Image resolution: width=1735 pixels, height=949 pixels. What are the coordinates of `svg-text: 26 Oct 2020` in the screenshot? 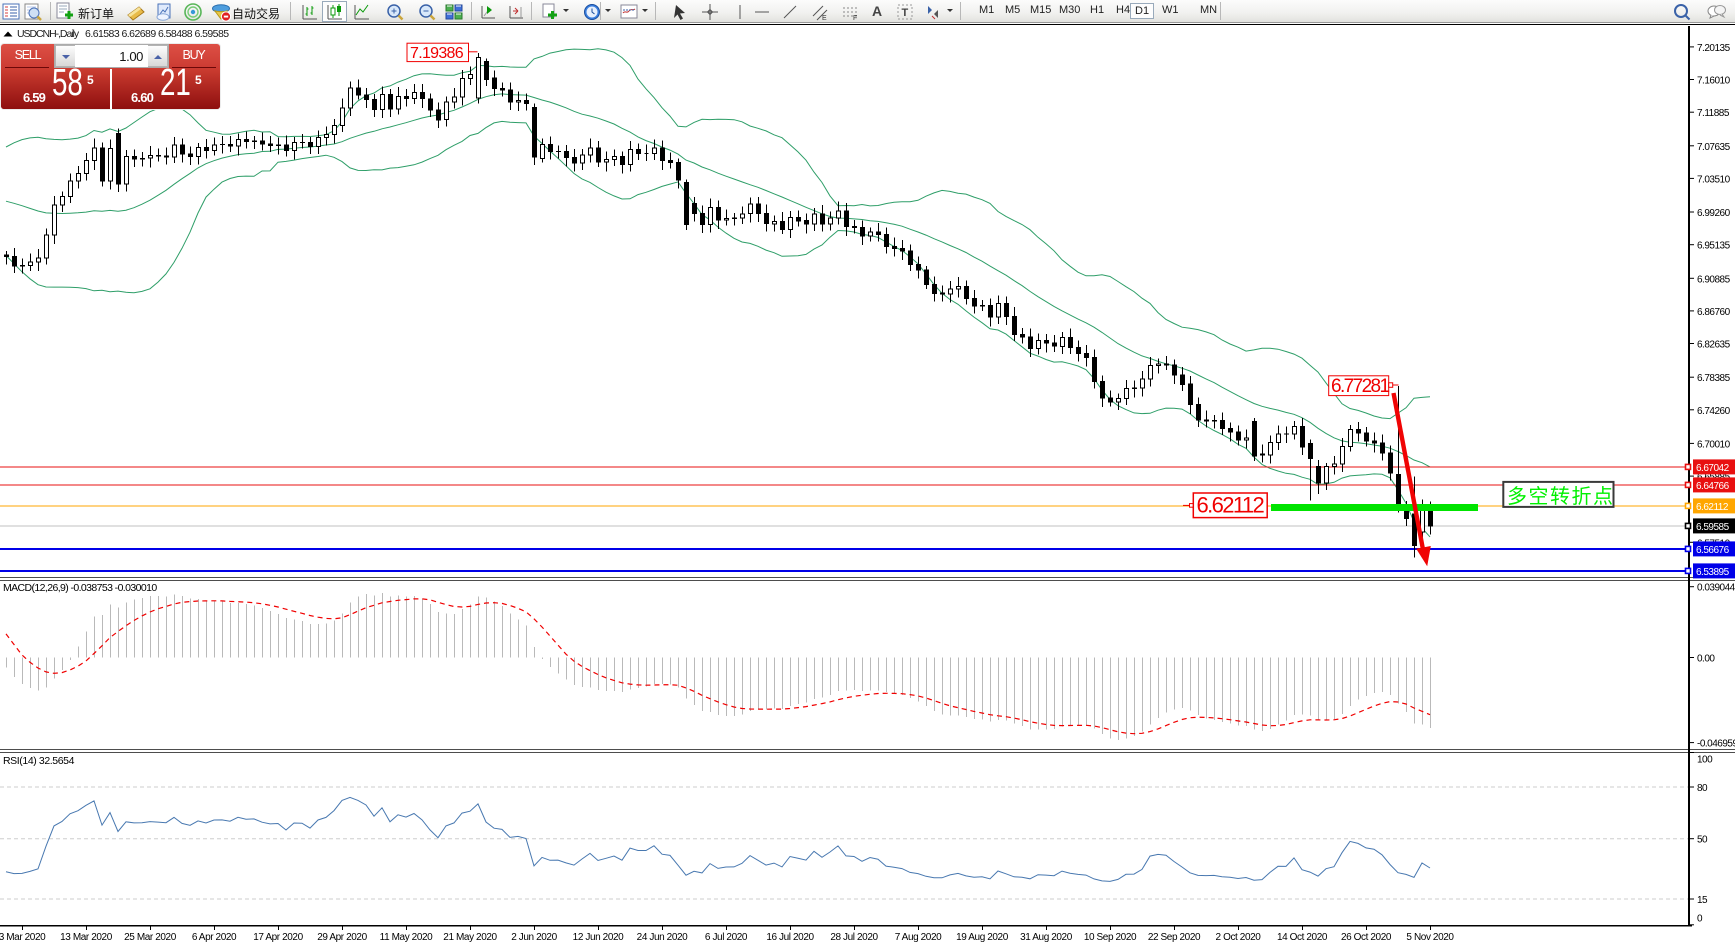 It's located at (1366, 937).